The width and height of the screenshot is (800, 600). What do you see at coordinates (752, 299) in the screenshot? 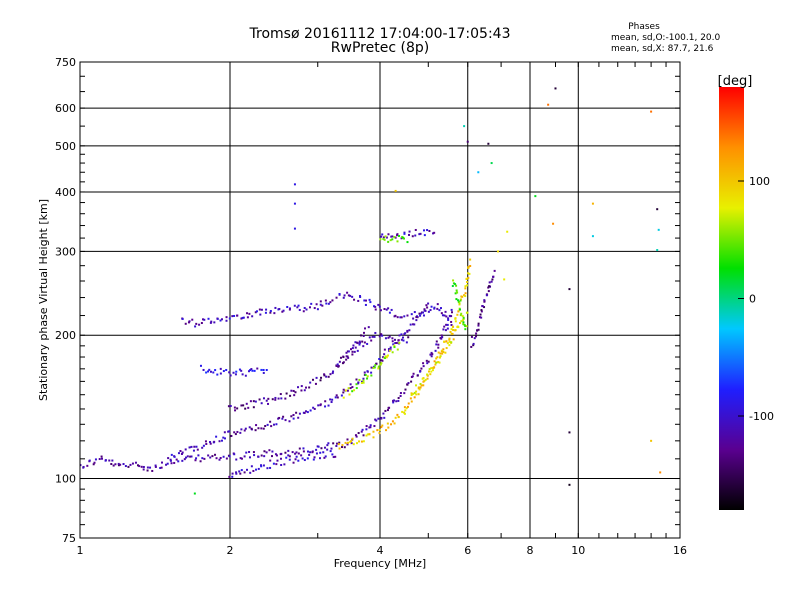
I see `colorbar-tick-label: 0` at bounding box center [752, 299].